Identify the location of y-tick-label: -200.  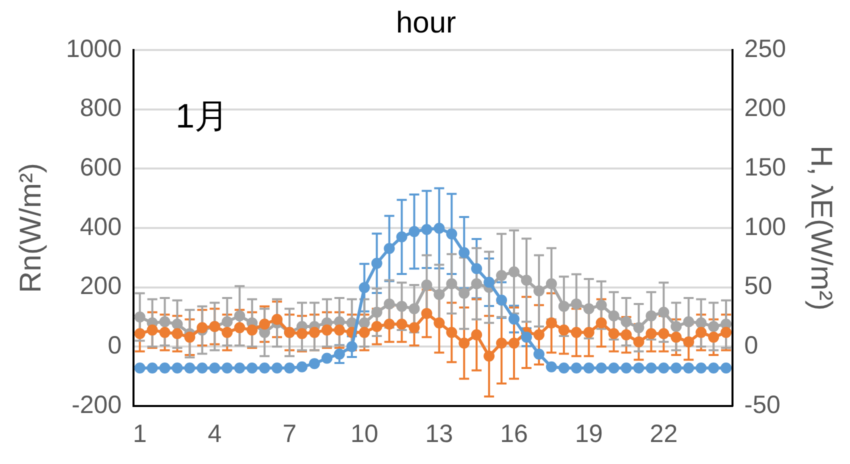
(97, 404).